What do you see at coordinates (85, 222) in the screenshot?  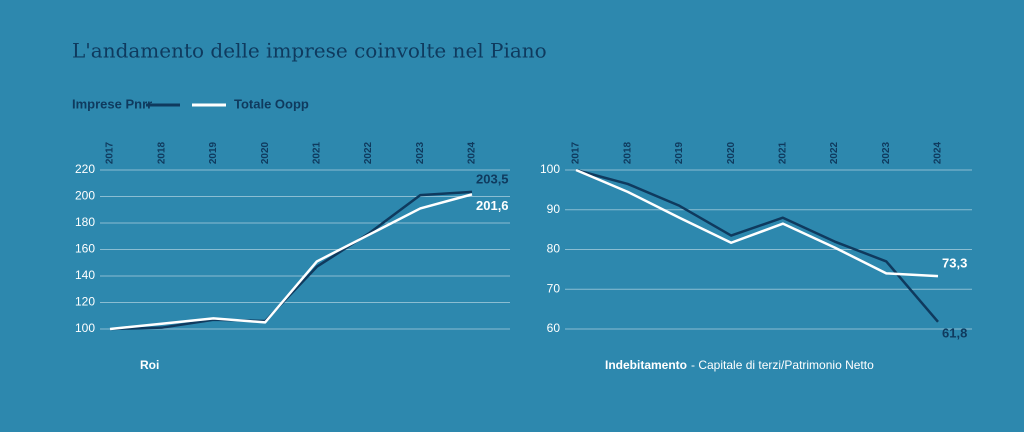 I see `y-tick-label: 180` at bounding box center [85, 222].